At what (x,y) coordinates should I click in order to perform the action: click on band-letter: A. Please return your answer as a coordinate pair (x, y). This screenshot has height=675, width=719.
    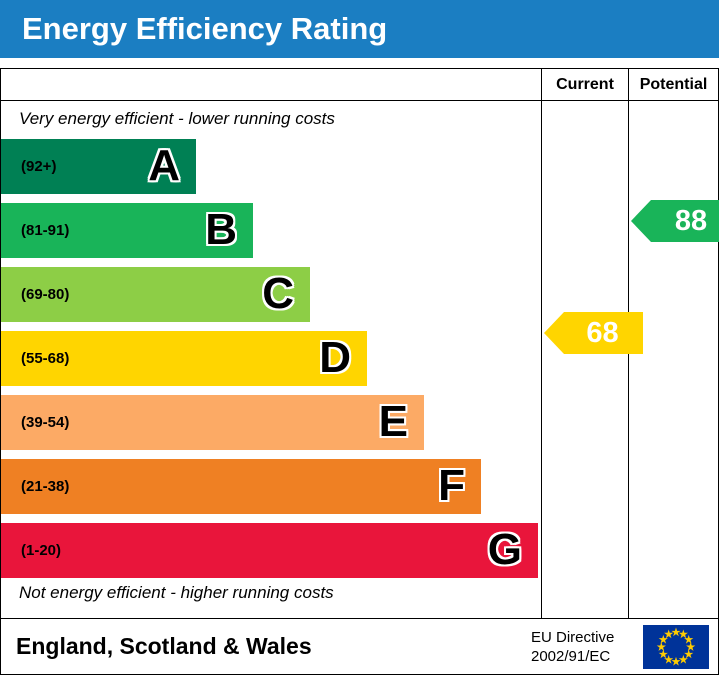
    Looking at the image, I should click on (164, 165).